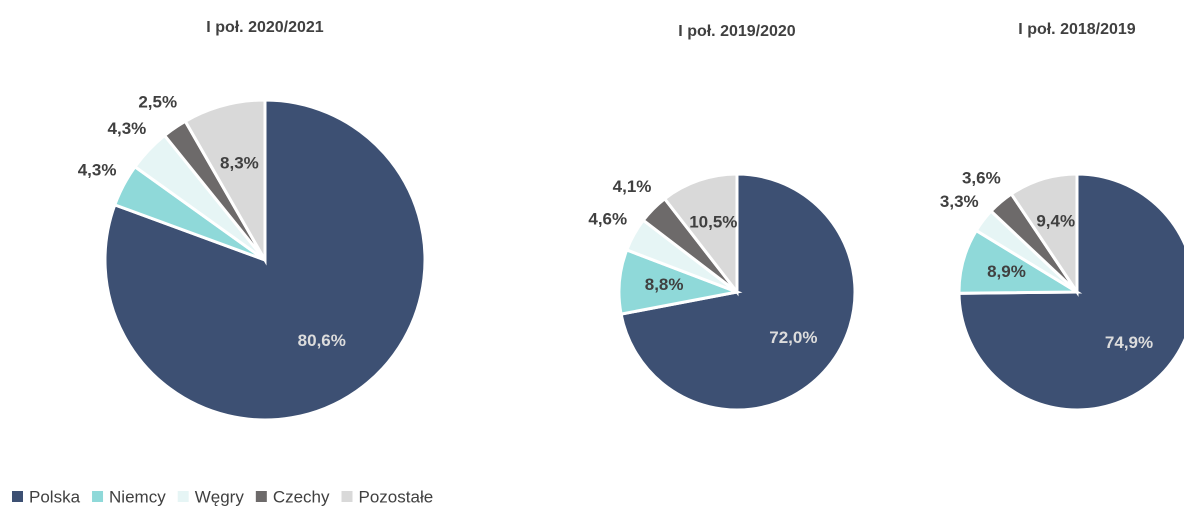  What do you see at coordinates (157, 102) in the screenshot?
I see `data-label: 2,5%` at bounding box center [157, 102].